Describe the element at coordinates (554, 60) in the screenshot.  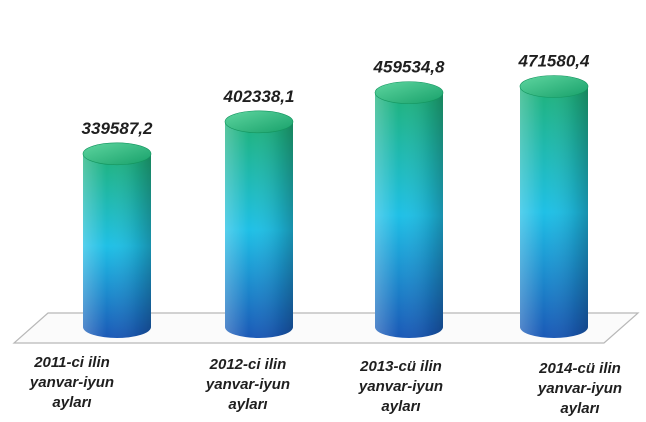
I see `value-label-4: 471580,4` at that location.